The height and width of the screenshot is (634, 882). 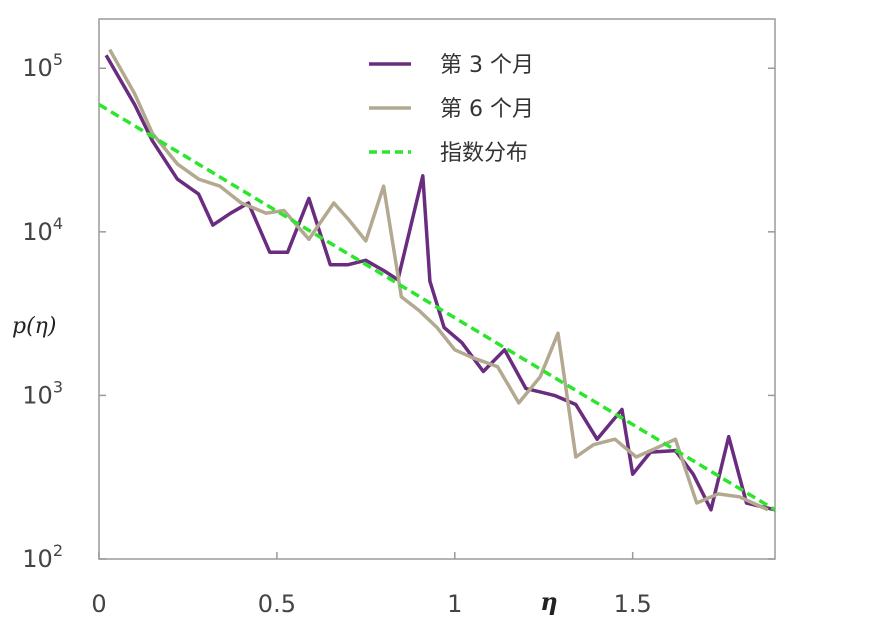 I want to click on y-axis-label: p(η), so click(x=34, y=326).